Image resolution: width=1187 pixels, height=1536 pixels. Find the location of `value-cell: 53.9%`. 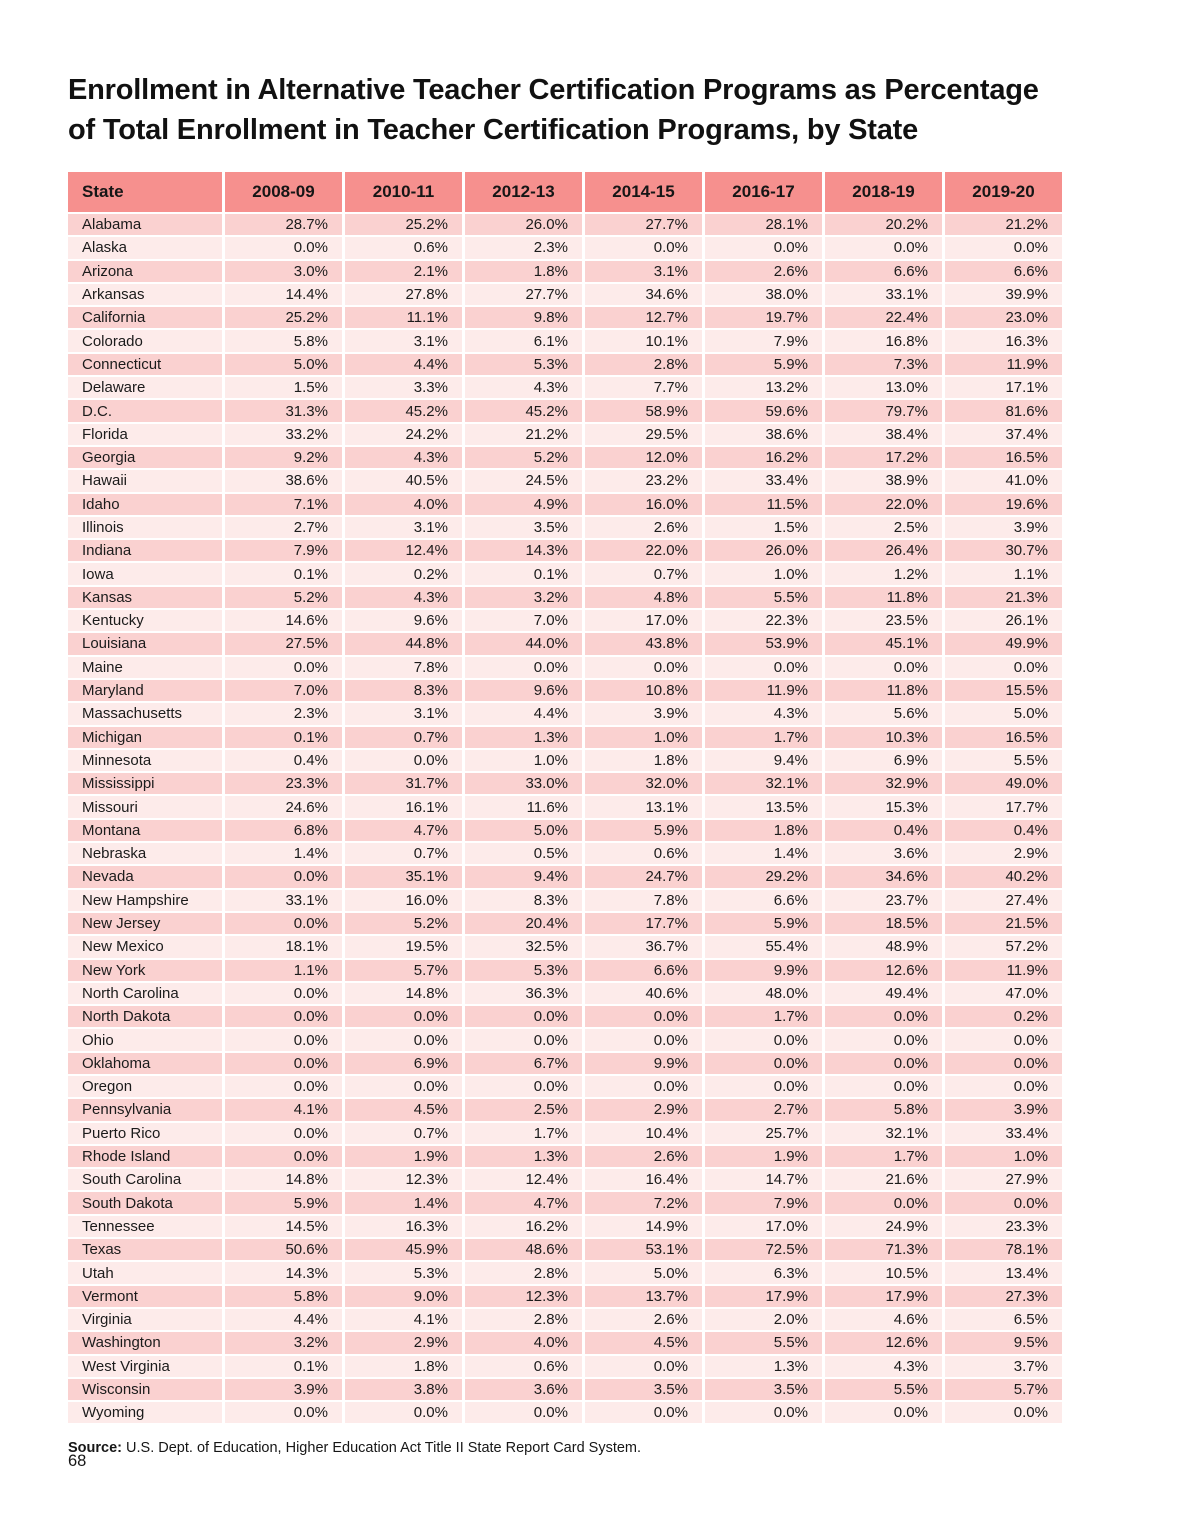

value-cell: 53.9% is located at coordinates (763, 644).